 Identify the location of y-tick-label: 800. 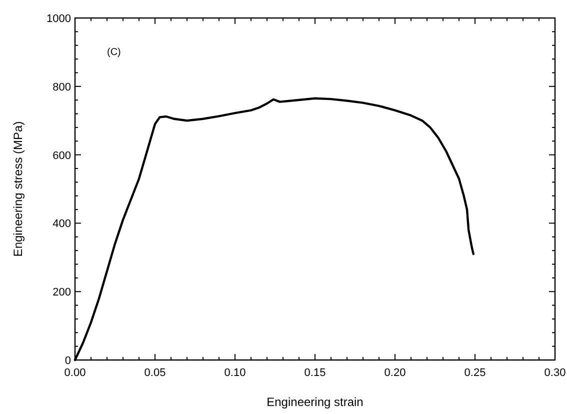
(61, 87).